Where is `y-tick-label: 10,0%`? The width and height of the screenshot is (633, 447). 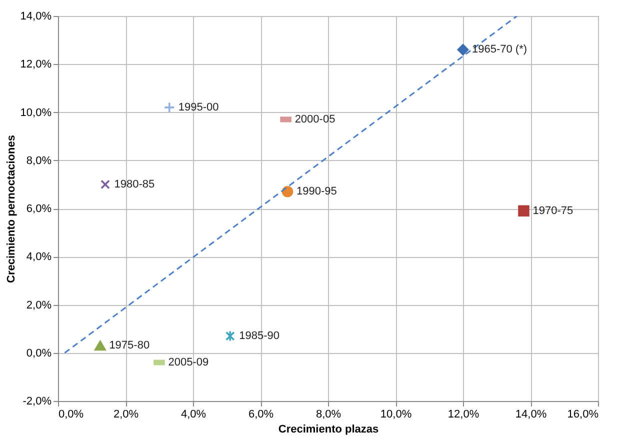 y-tick-label: 10,0% is located at coordinates (36, 112).